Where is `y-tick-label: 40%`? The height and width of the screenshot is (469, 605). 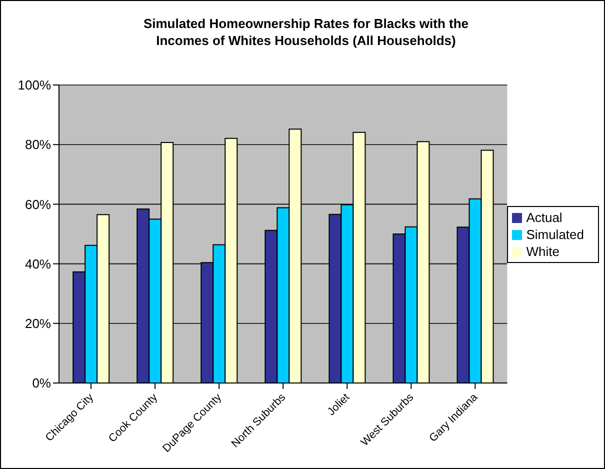
y-tick-label: 40% is located at coordinates (38, 264).